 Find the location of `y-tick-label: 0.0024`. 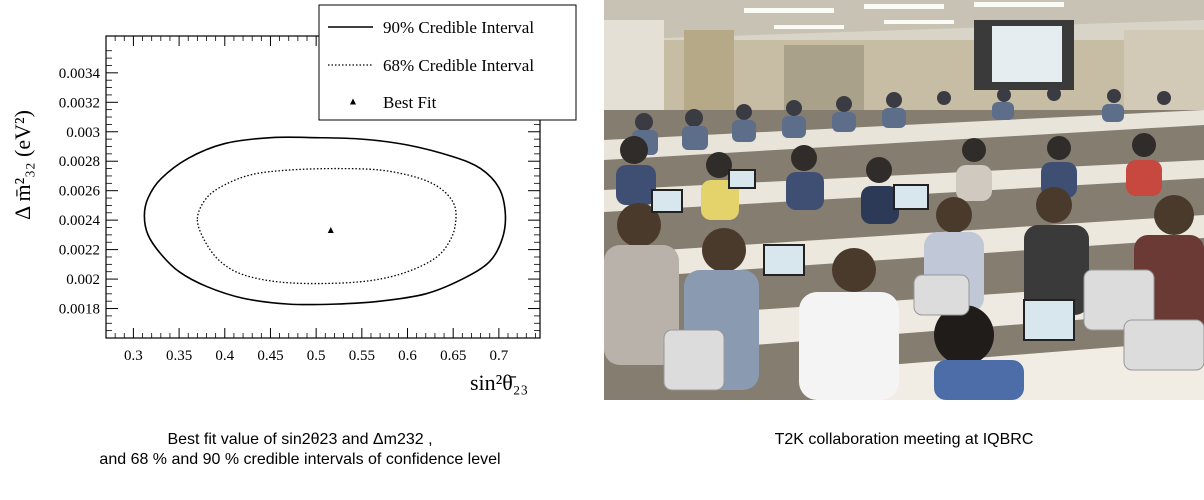

y-tick-label: 0.0024 is located at coordinates (80, 221).